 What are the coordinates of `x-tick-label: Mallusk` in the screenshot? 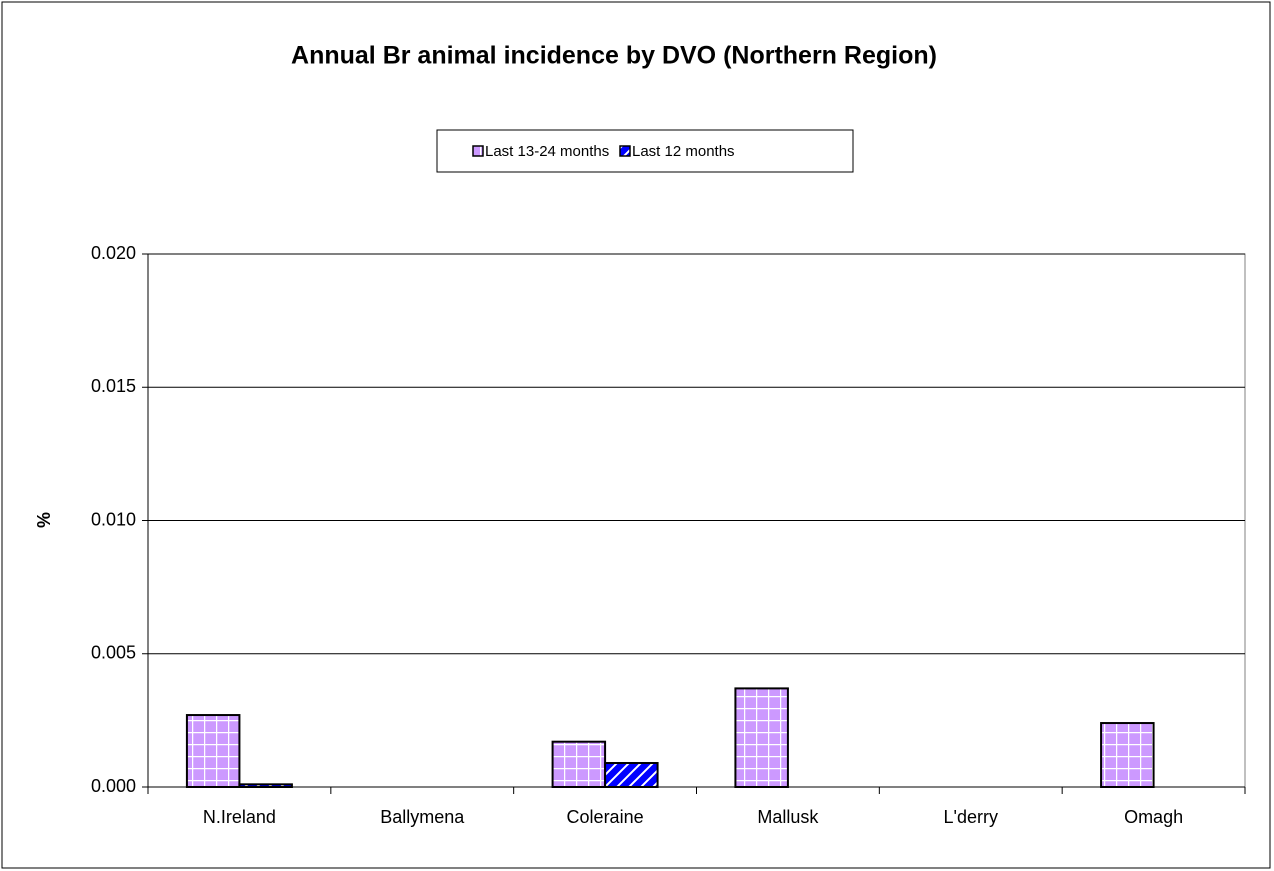 It's located at (788, 817).